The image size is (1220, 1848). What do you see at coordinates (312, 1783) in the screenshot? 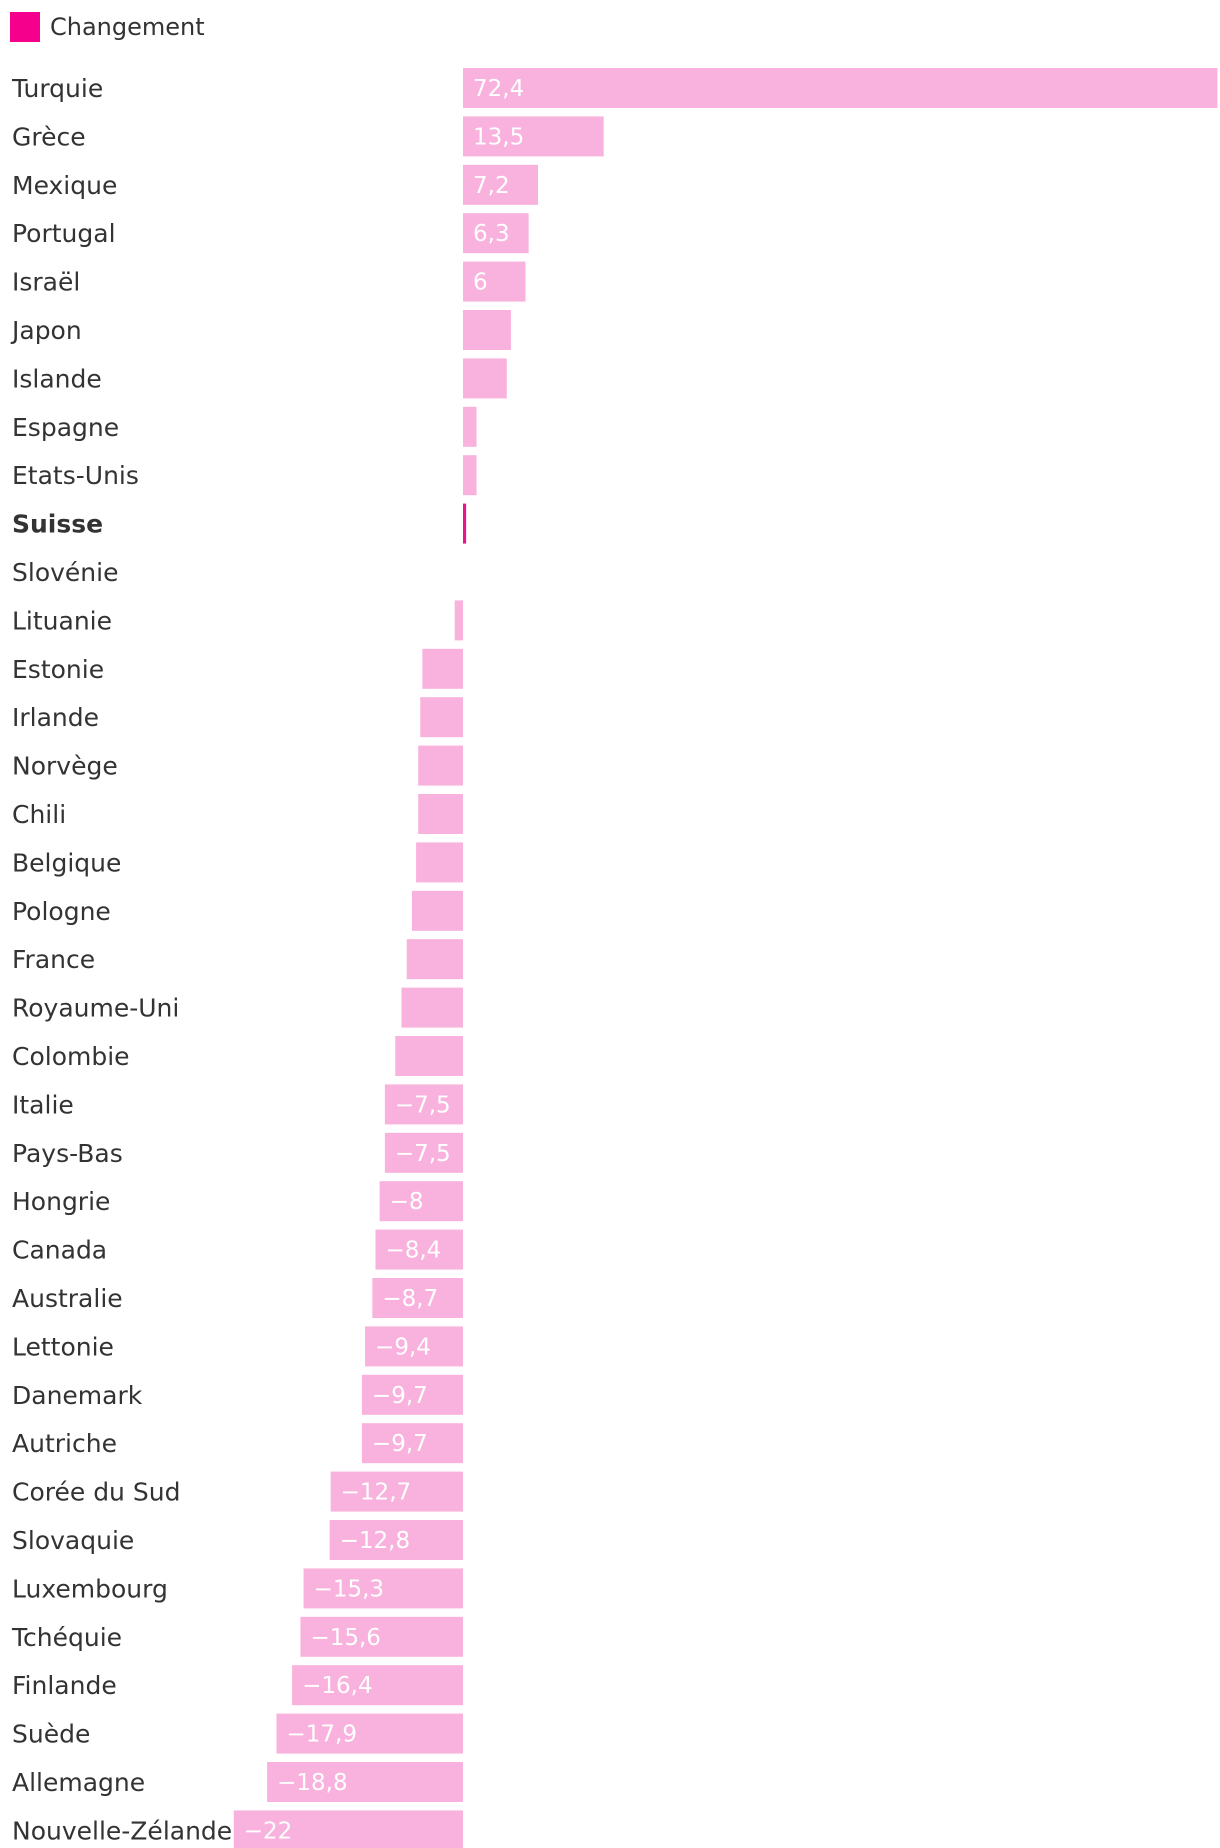
I see `bar-value-label: −18,8` at bounding box center [312, 1783].